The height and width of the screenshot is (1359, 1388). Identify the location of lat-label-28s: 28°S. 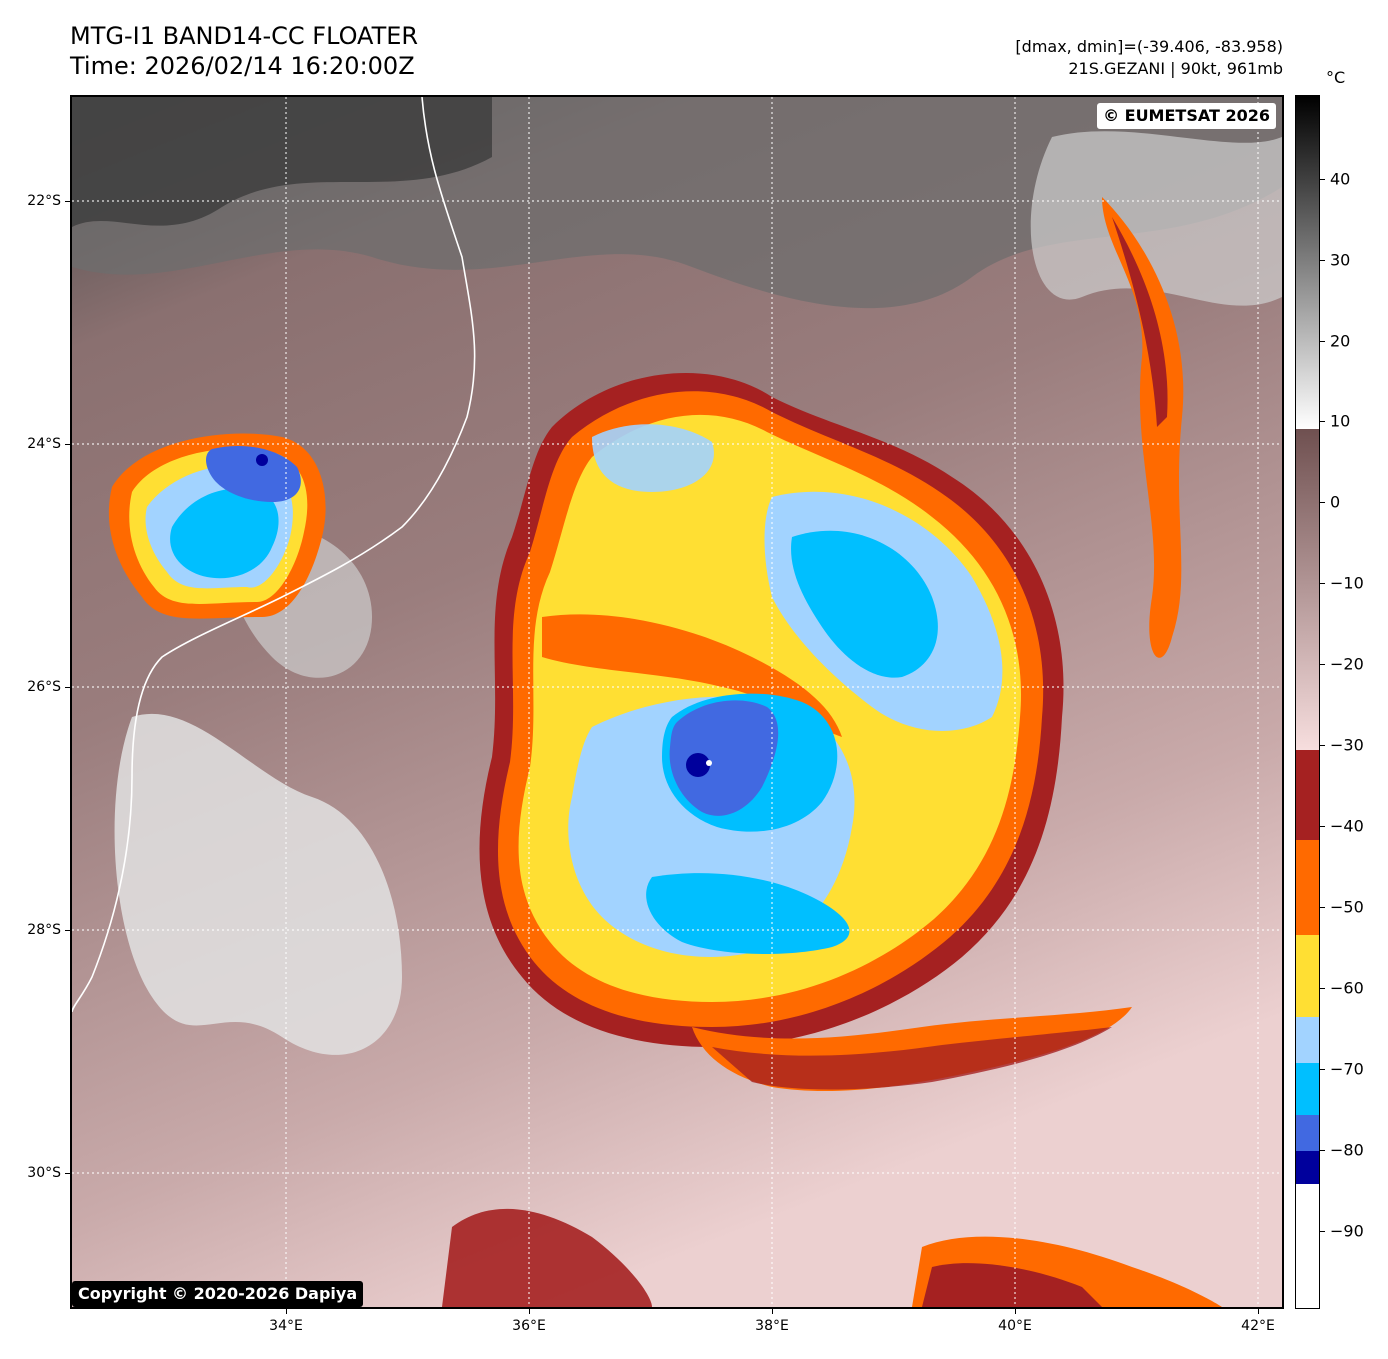
(44, 930).